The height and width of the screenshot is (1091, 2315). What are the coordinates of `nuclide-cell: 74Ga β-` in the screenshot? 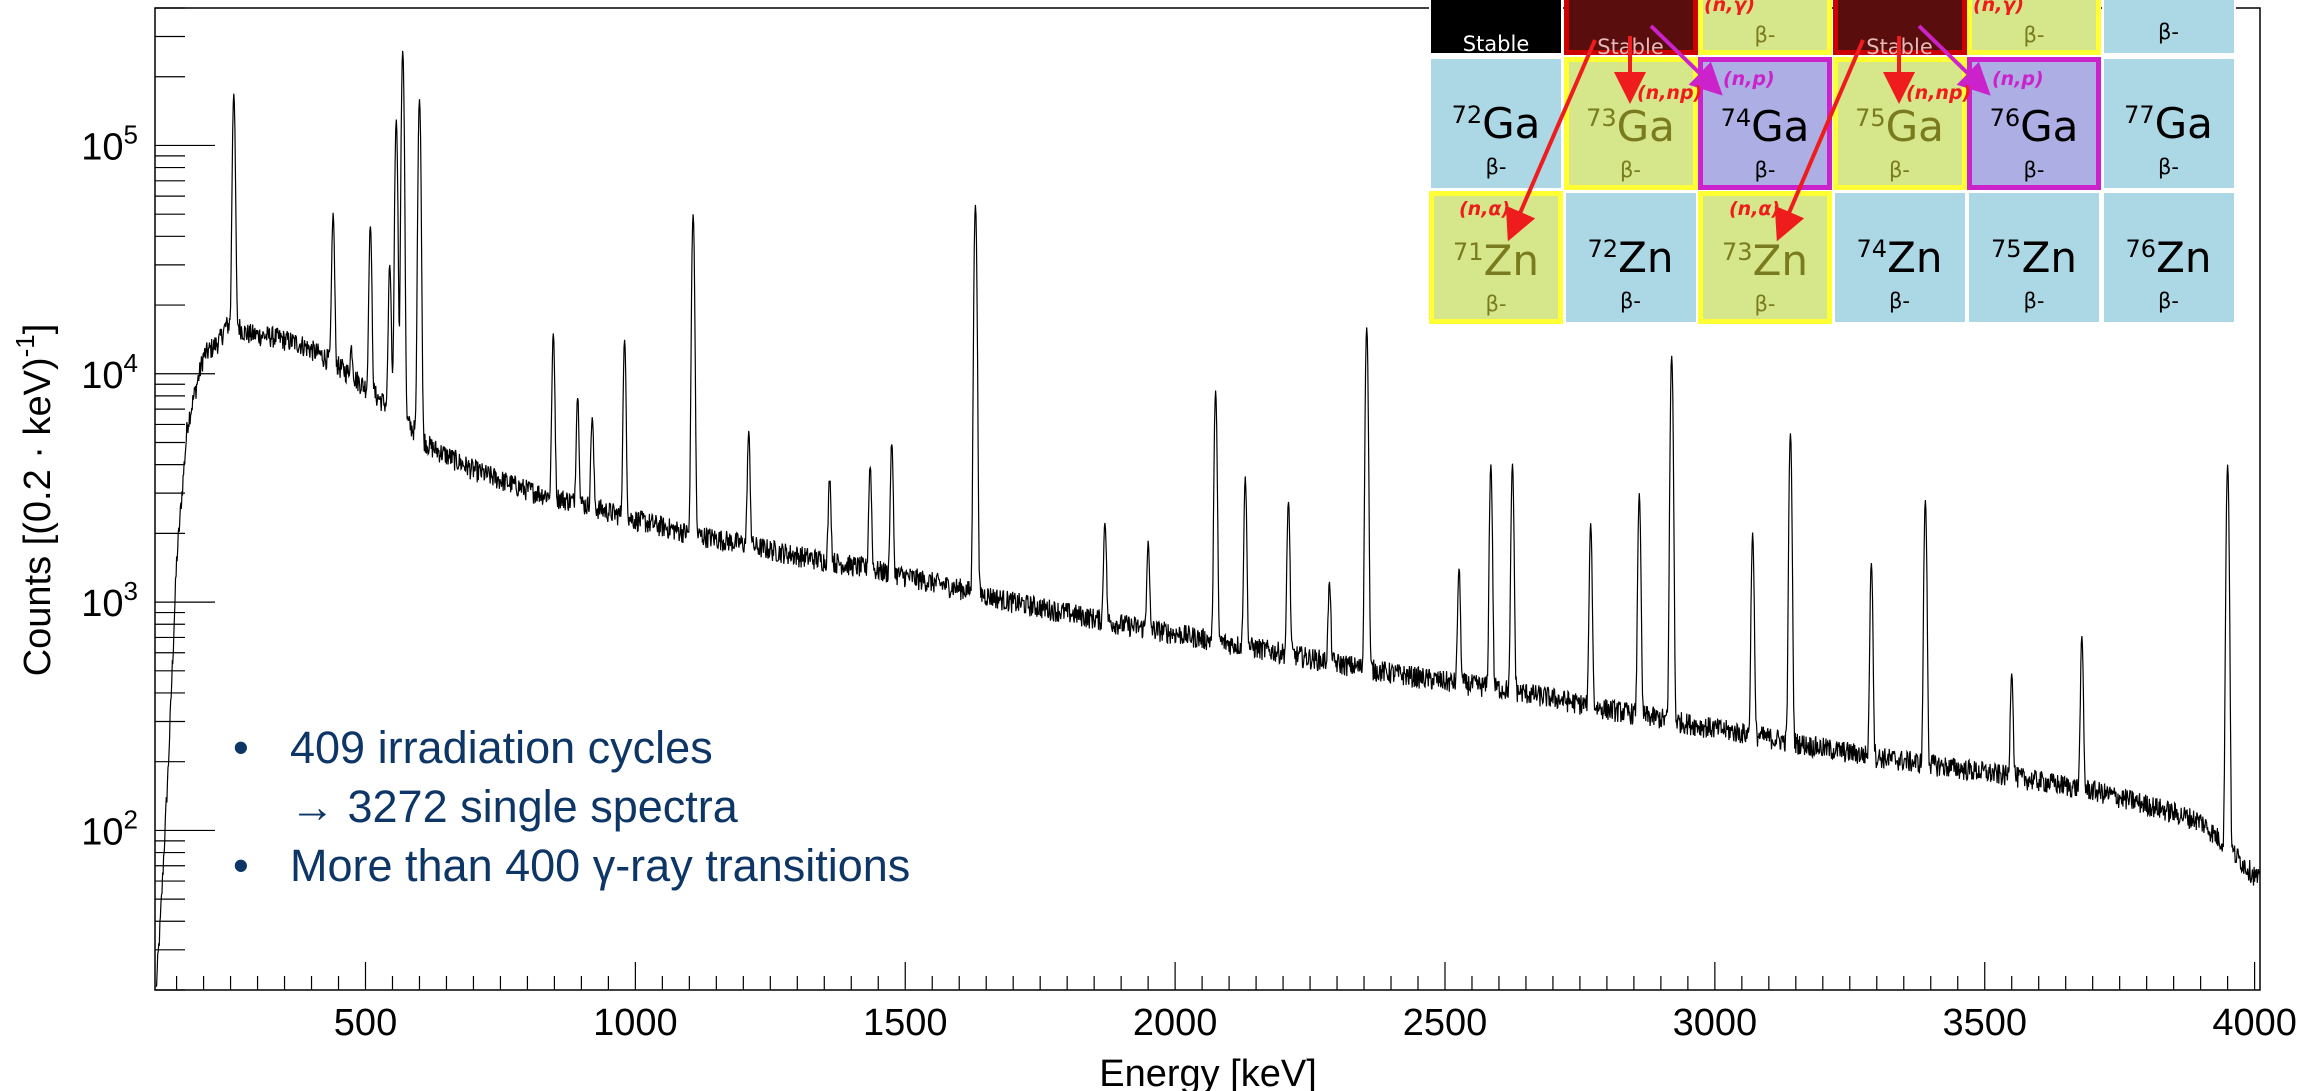 It's located at (1765, 123).